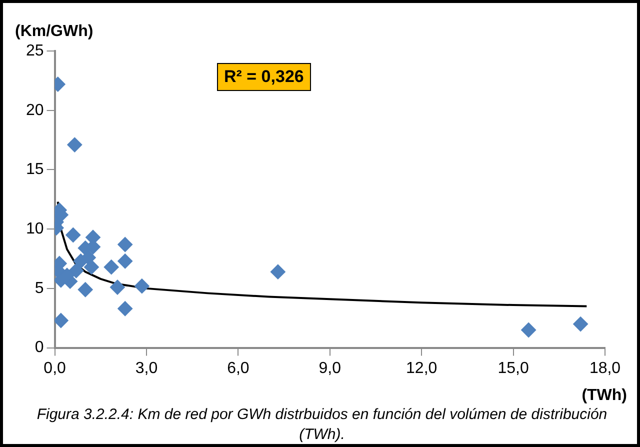 This screenshot has height=447, width=640. What do you see at coordinates (54, 32) in the screenshot?
I see `y-axis-title: (Km/GWh)` at bounding box center [54, 32].